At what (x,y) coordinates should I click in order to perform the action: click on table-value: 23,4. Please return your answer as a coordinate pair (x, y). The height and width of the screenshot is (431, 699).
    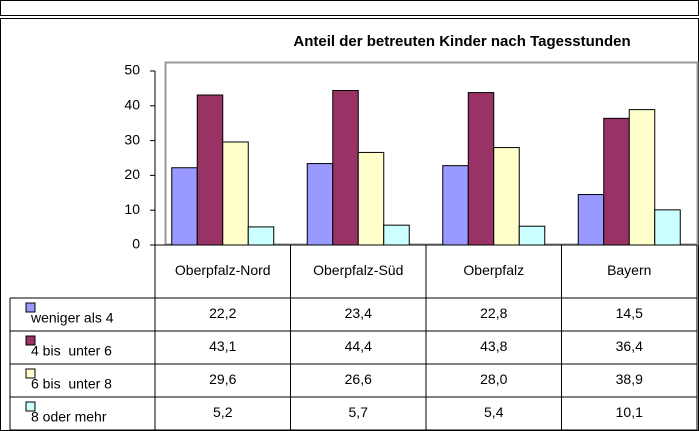
    Looking at the image, I should click on (358, 313).